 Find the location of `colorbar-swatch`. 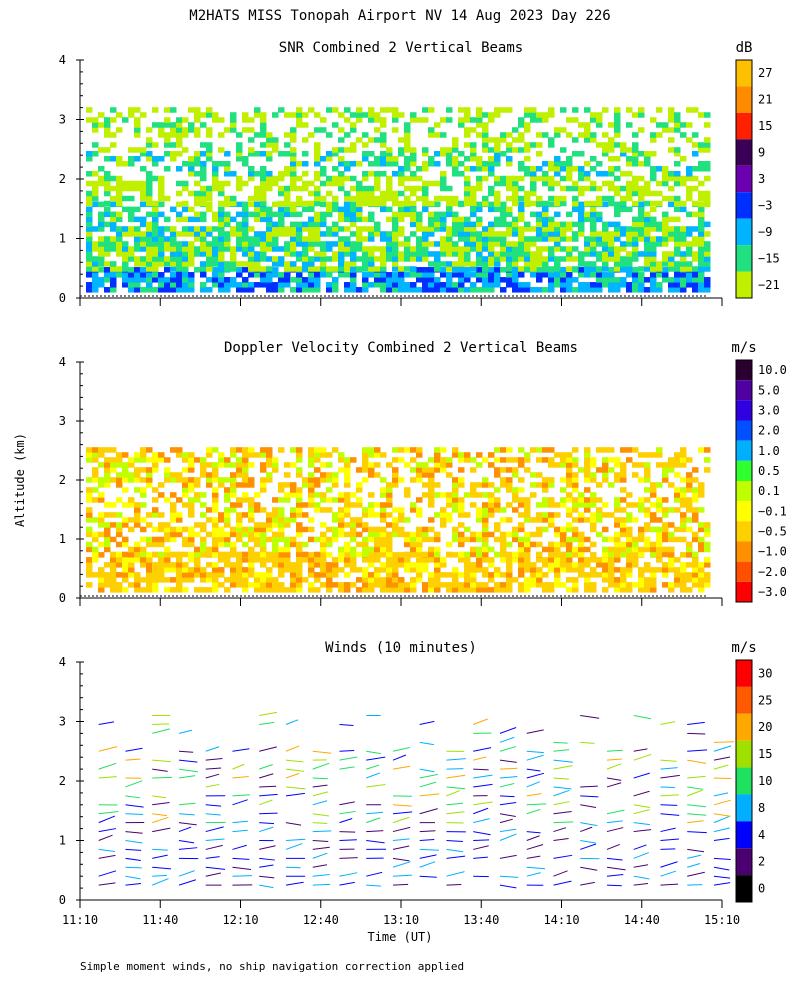

colorbar-swatch is located at coordinates (744, 511).